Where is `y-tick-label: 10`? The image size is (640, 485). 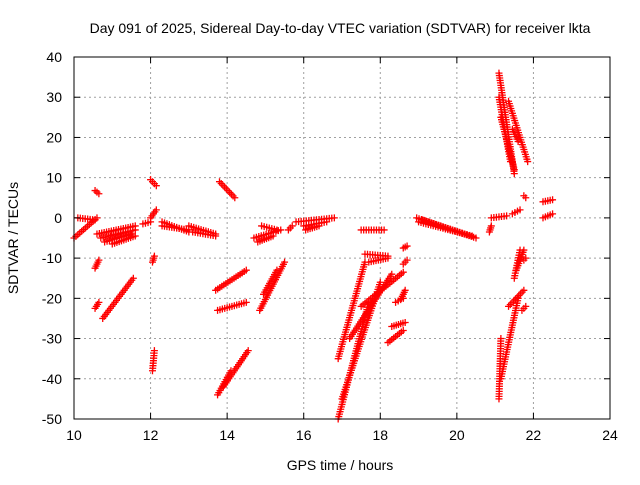
y-tick-label: 10 is located at coordinates (54, 178).